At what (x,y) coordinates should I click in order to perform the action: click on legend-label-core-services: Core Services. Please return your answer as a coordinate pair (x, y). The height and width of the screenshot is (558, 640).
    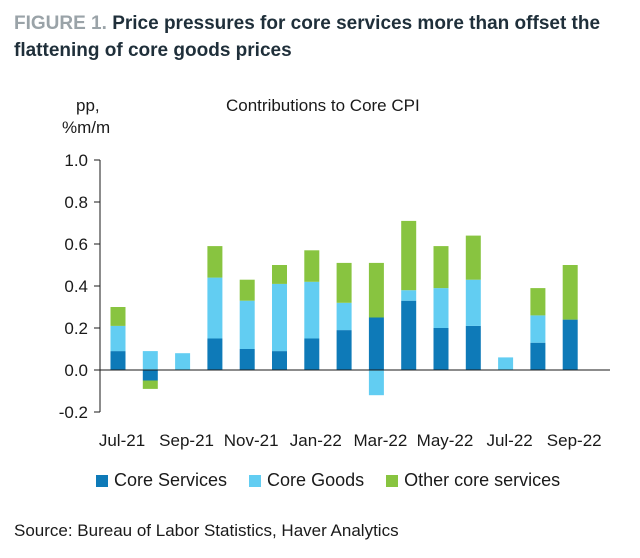
    Looking at the image, I should click on (171, 480).